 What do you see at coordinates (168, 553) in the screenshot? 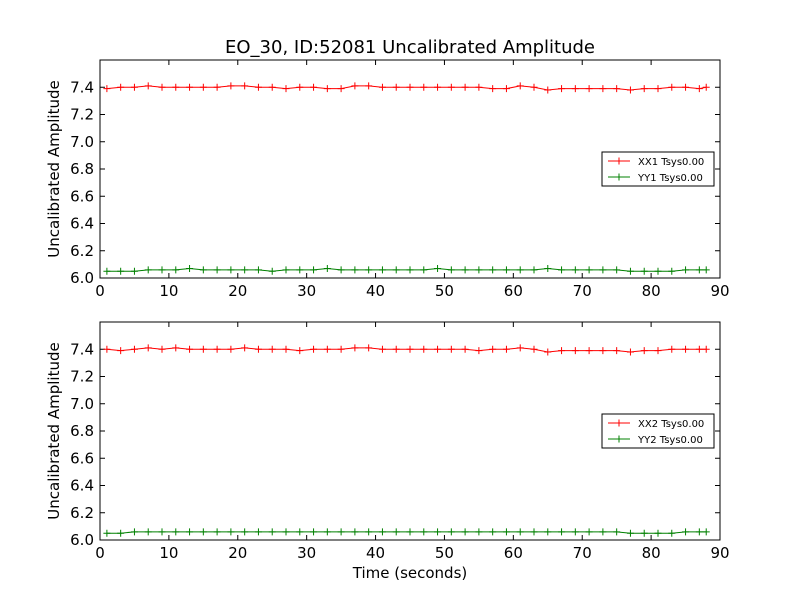
I see `x-tick-label: 10` at bounding box center [168, 553].